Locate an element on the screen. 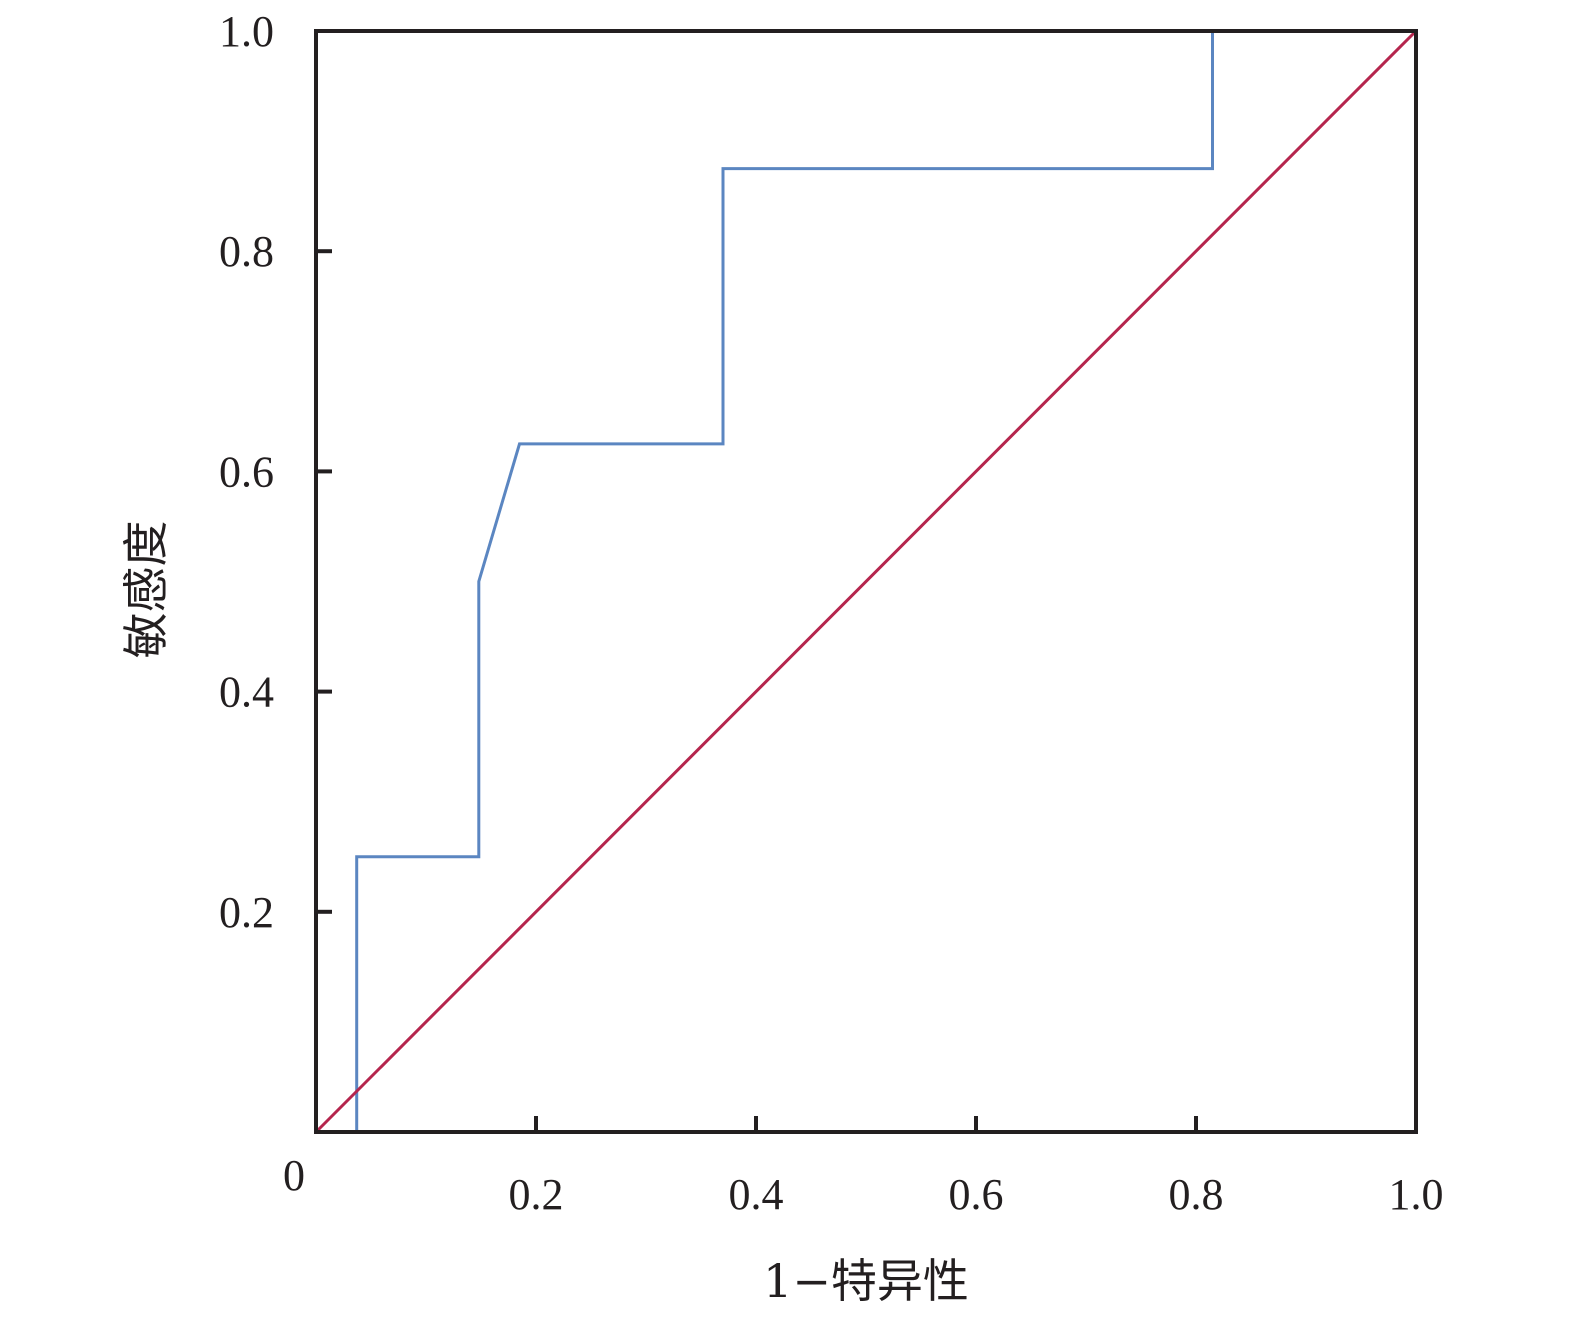 The width and height of the screenshot is (1575, 1323). x-tick-label: 0.8 is located at coordinates (1196, 1194).